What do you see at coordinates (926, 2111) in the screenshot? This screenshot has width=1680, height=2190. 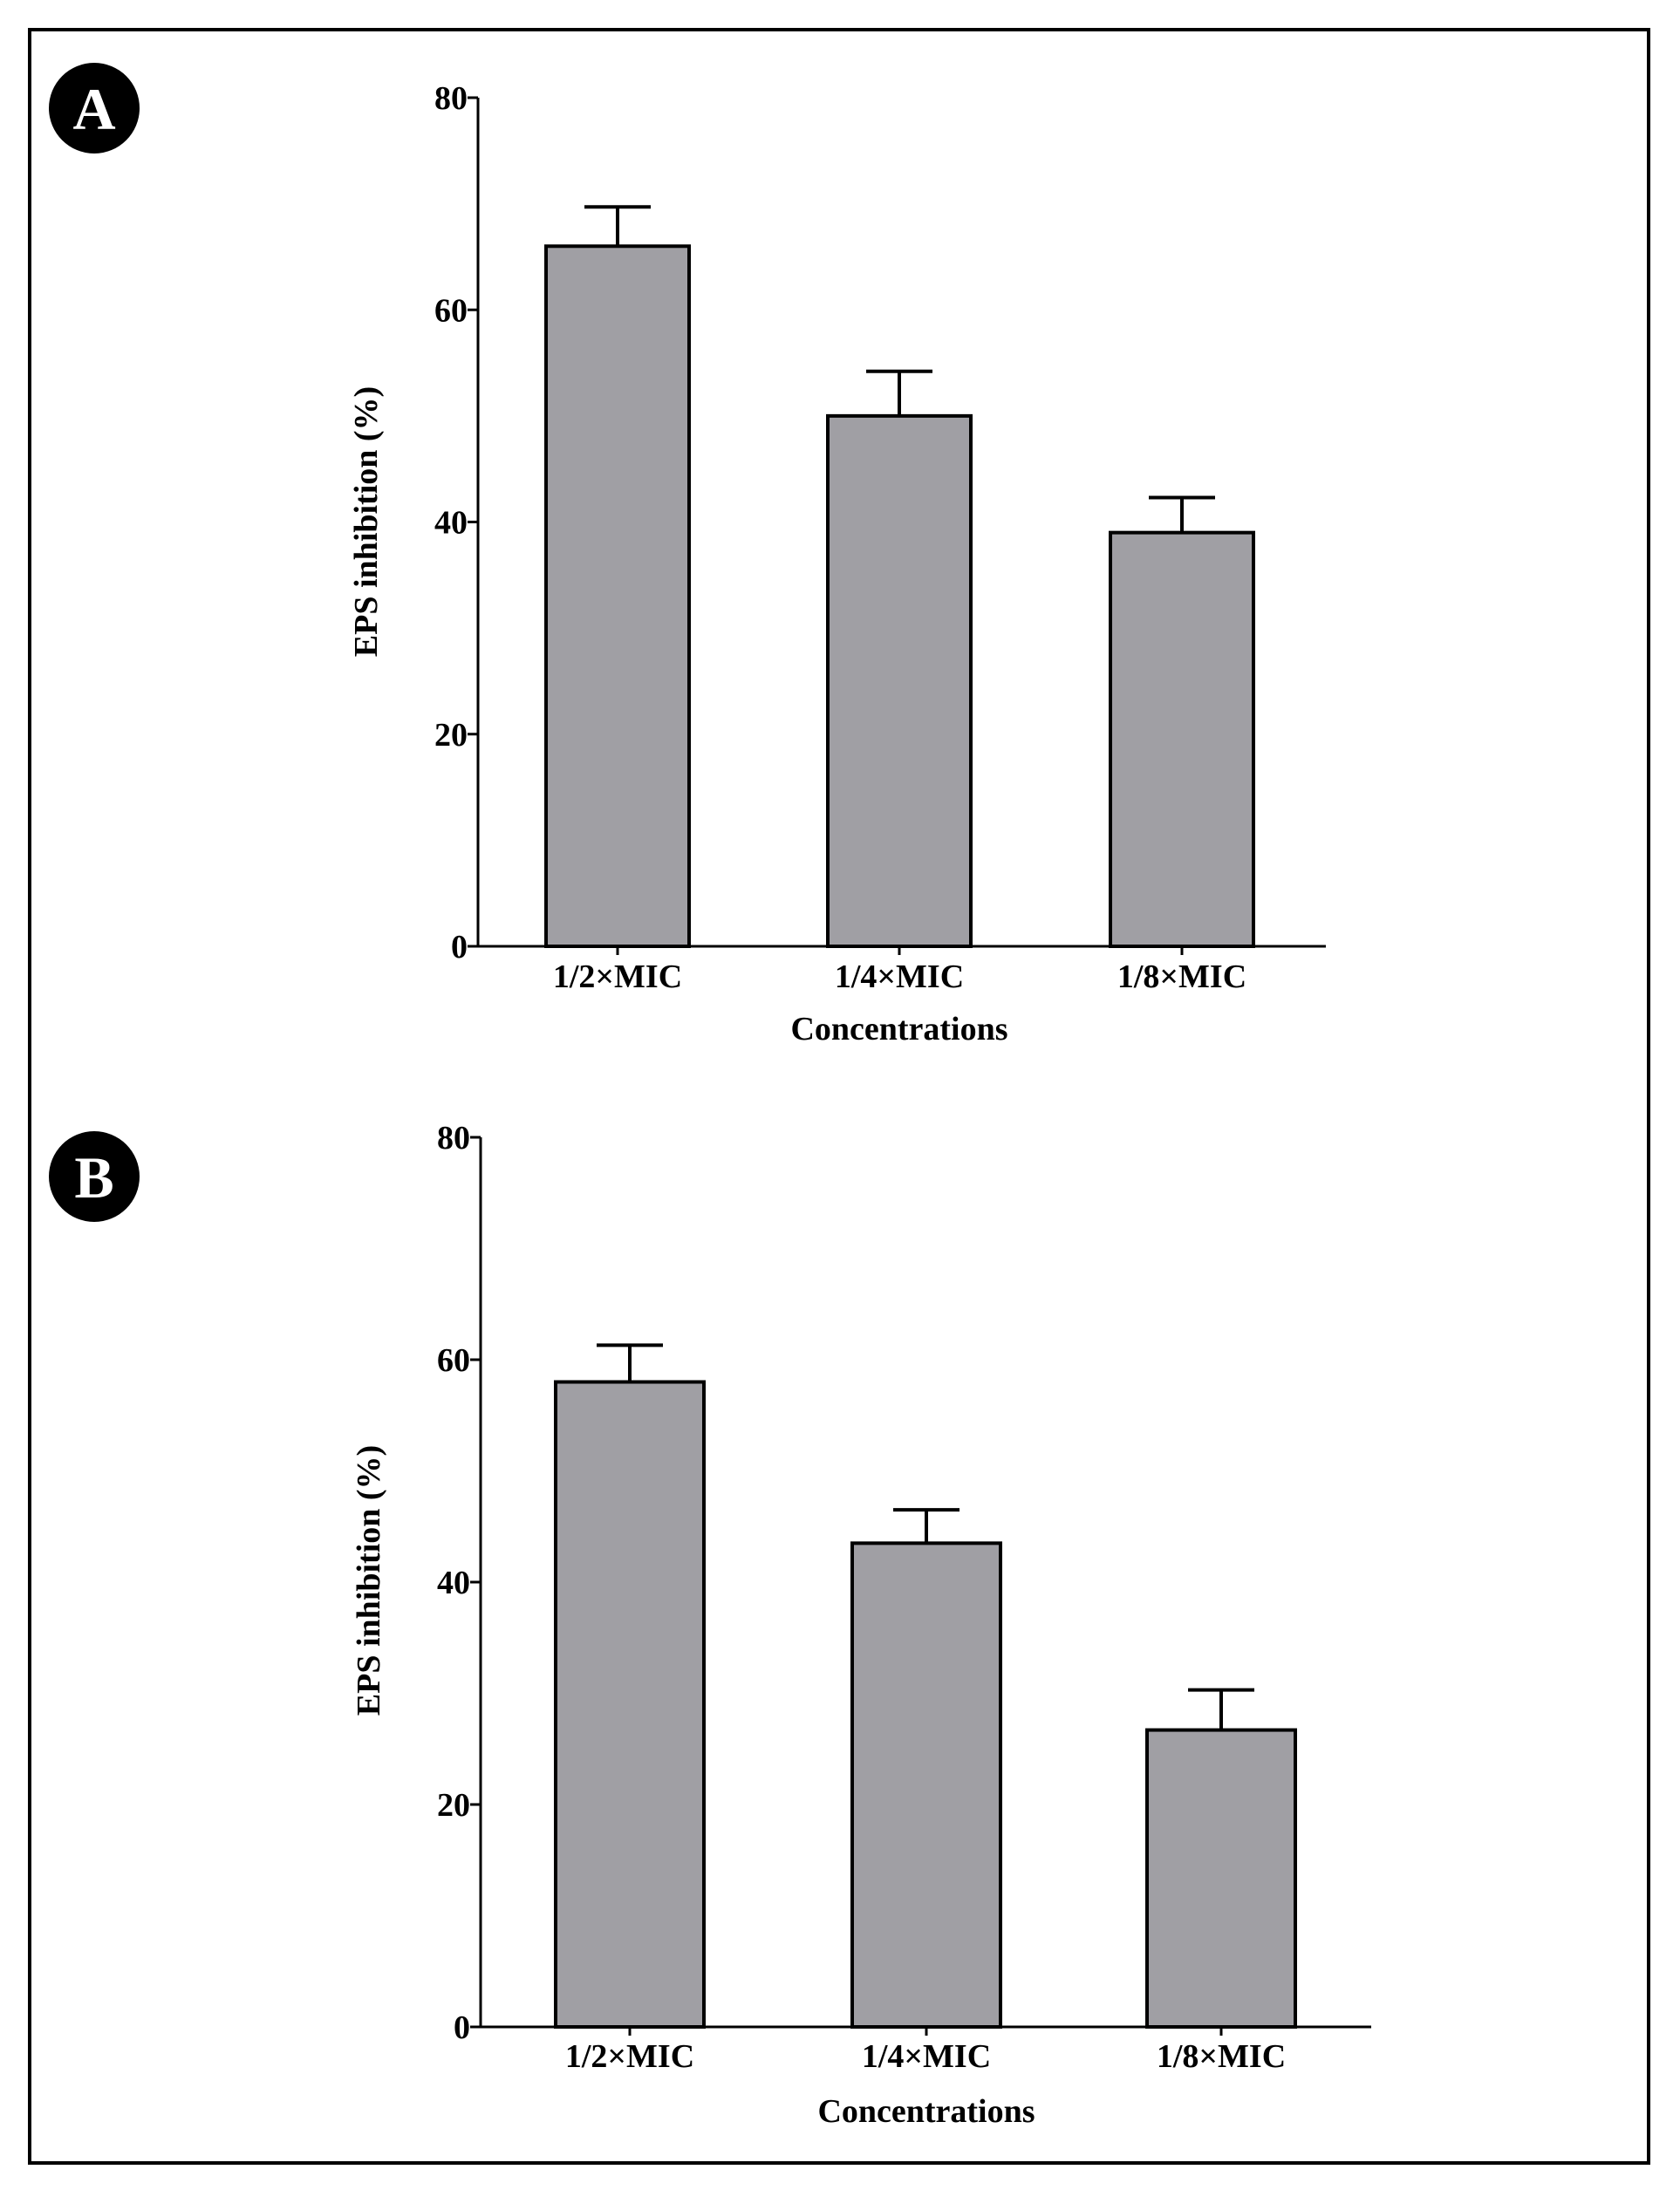 I see `panel-b-x-axis-title: Concentrations` at bounding box center [926, 2111].